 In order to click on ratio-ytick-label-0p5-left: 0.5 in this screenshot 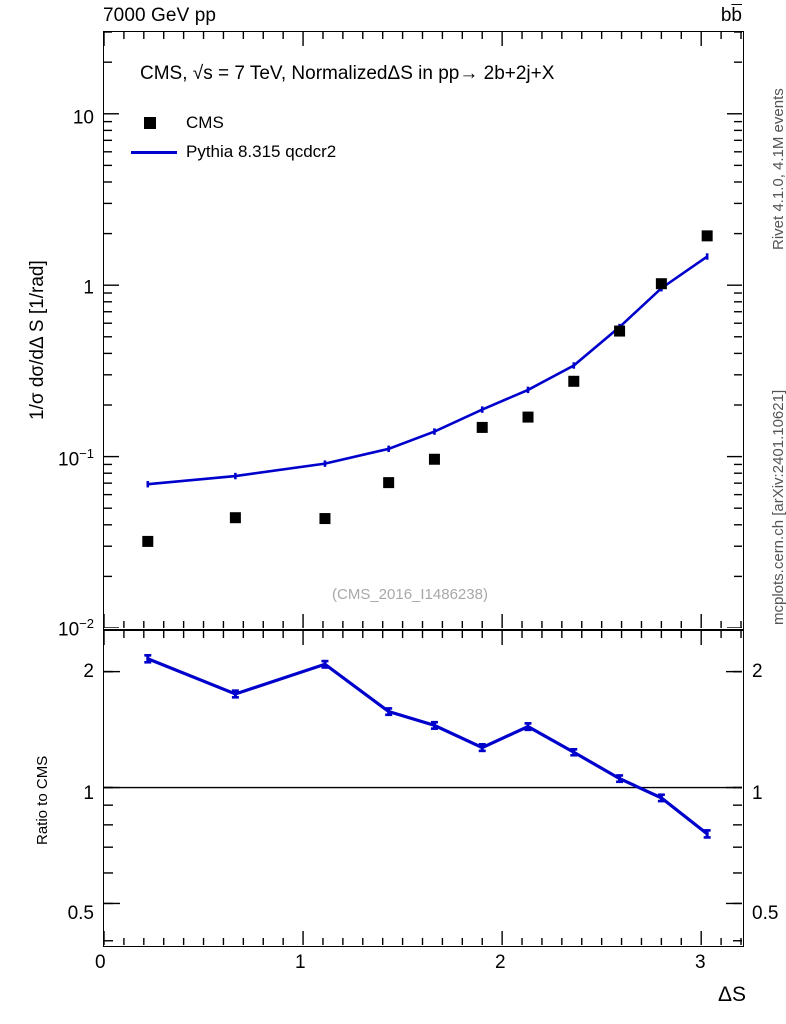, I will do `click(80, 913)`.